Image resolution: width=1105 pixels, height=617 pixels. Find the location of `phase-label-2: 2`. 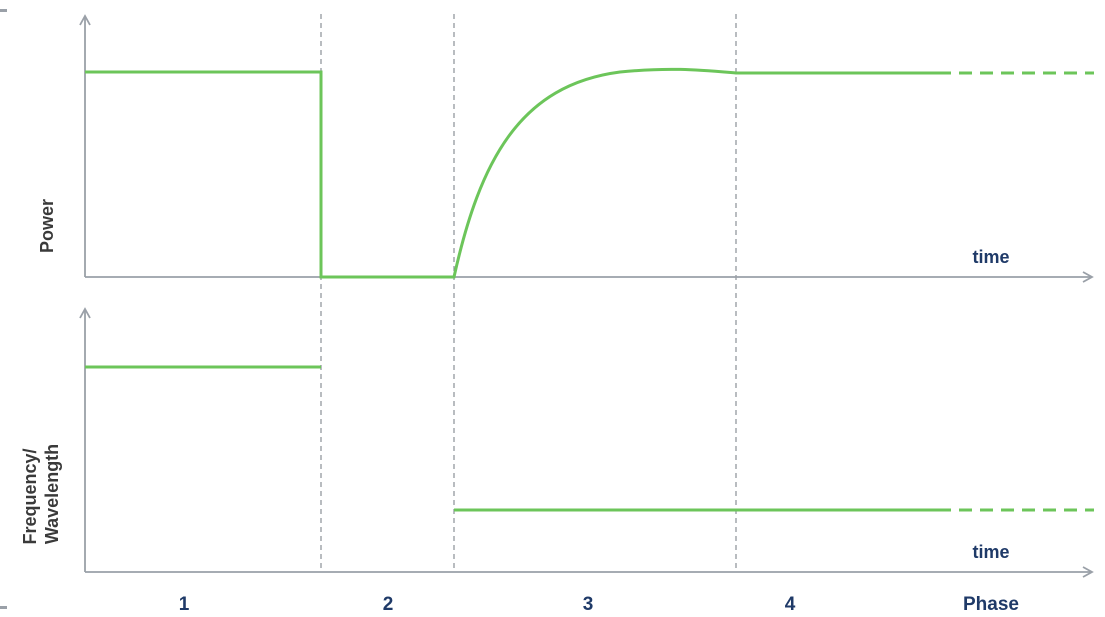

phase-label-2: 2 is located at coordinates (388, 604).